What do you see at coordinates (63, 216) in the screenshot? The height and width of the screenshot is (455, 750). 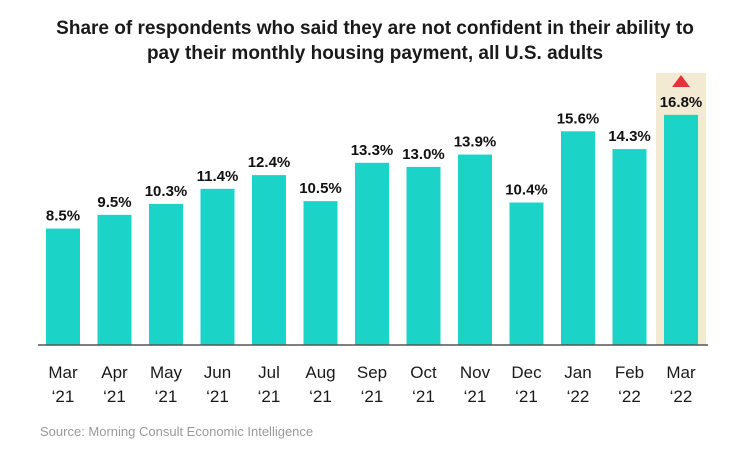 I see `bar-value-label: 8.5%` at bounding box center [63, 216].